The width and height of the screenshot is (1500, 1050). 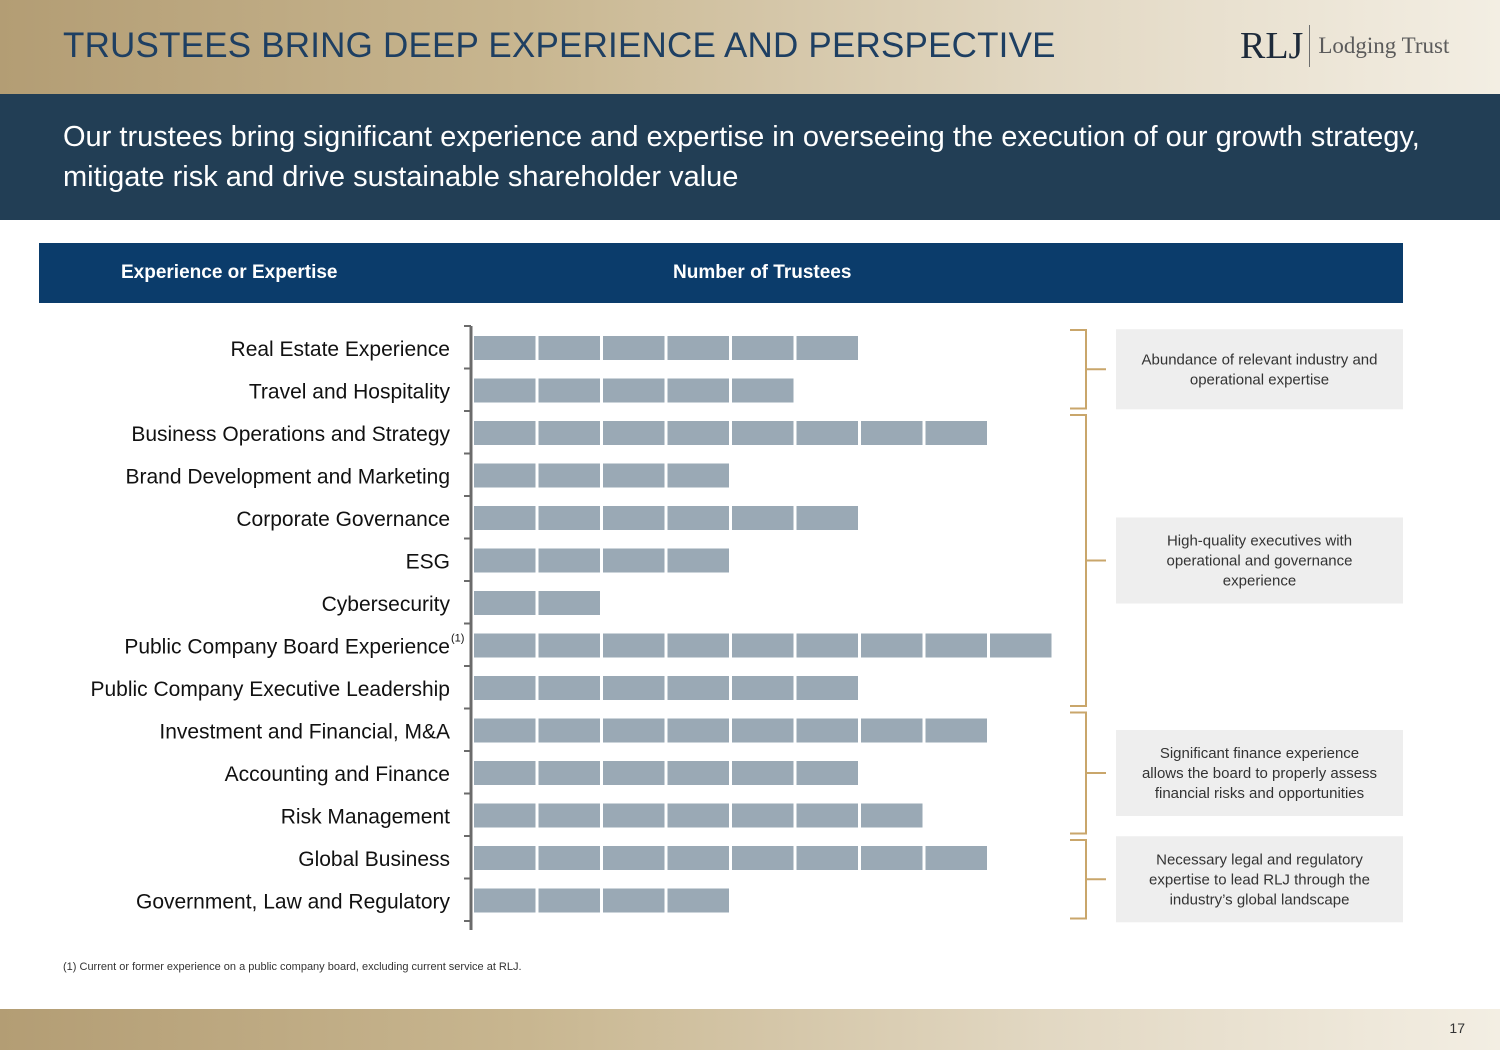 What do you see at coordinates (340, 349) in the screenshot?
I see `category-label: Real Estate Experience` at bounding box center [340, 349].